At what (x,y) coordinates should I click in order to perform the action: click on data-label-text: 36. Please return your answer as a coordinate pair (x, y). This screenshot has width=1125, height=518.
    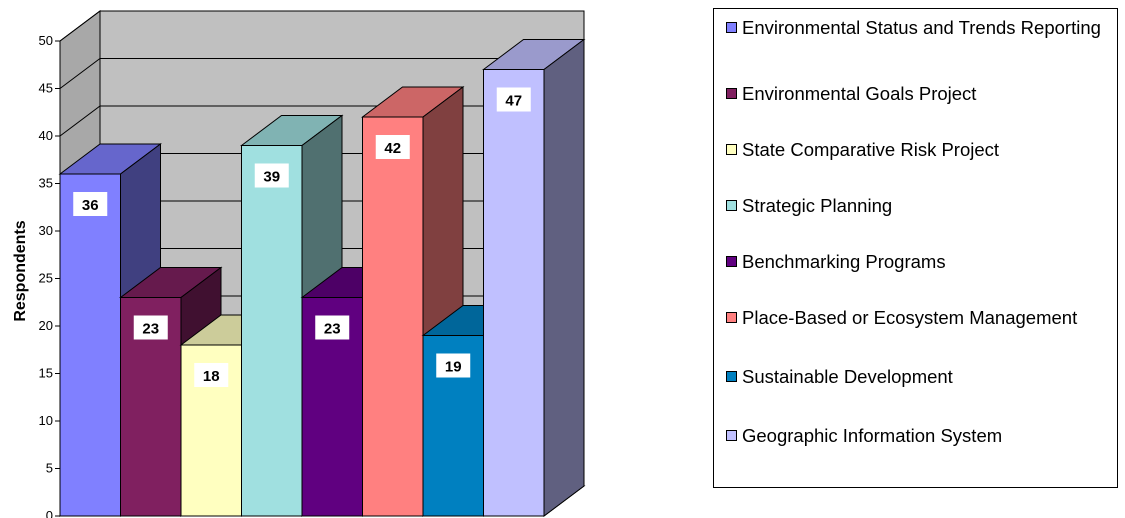
    Looking at the image, I should click on (90, 205).